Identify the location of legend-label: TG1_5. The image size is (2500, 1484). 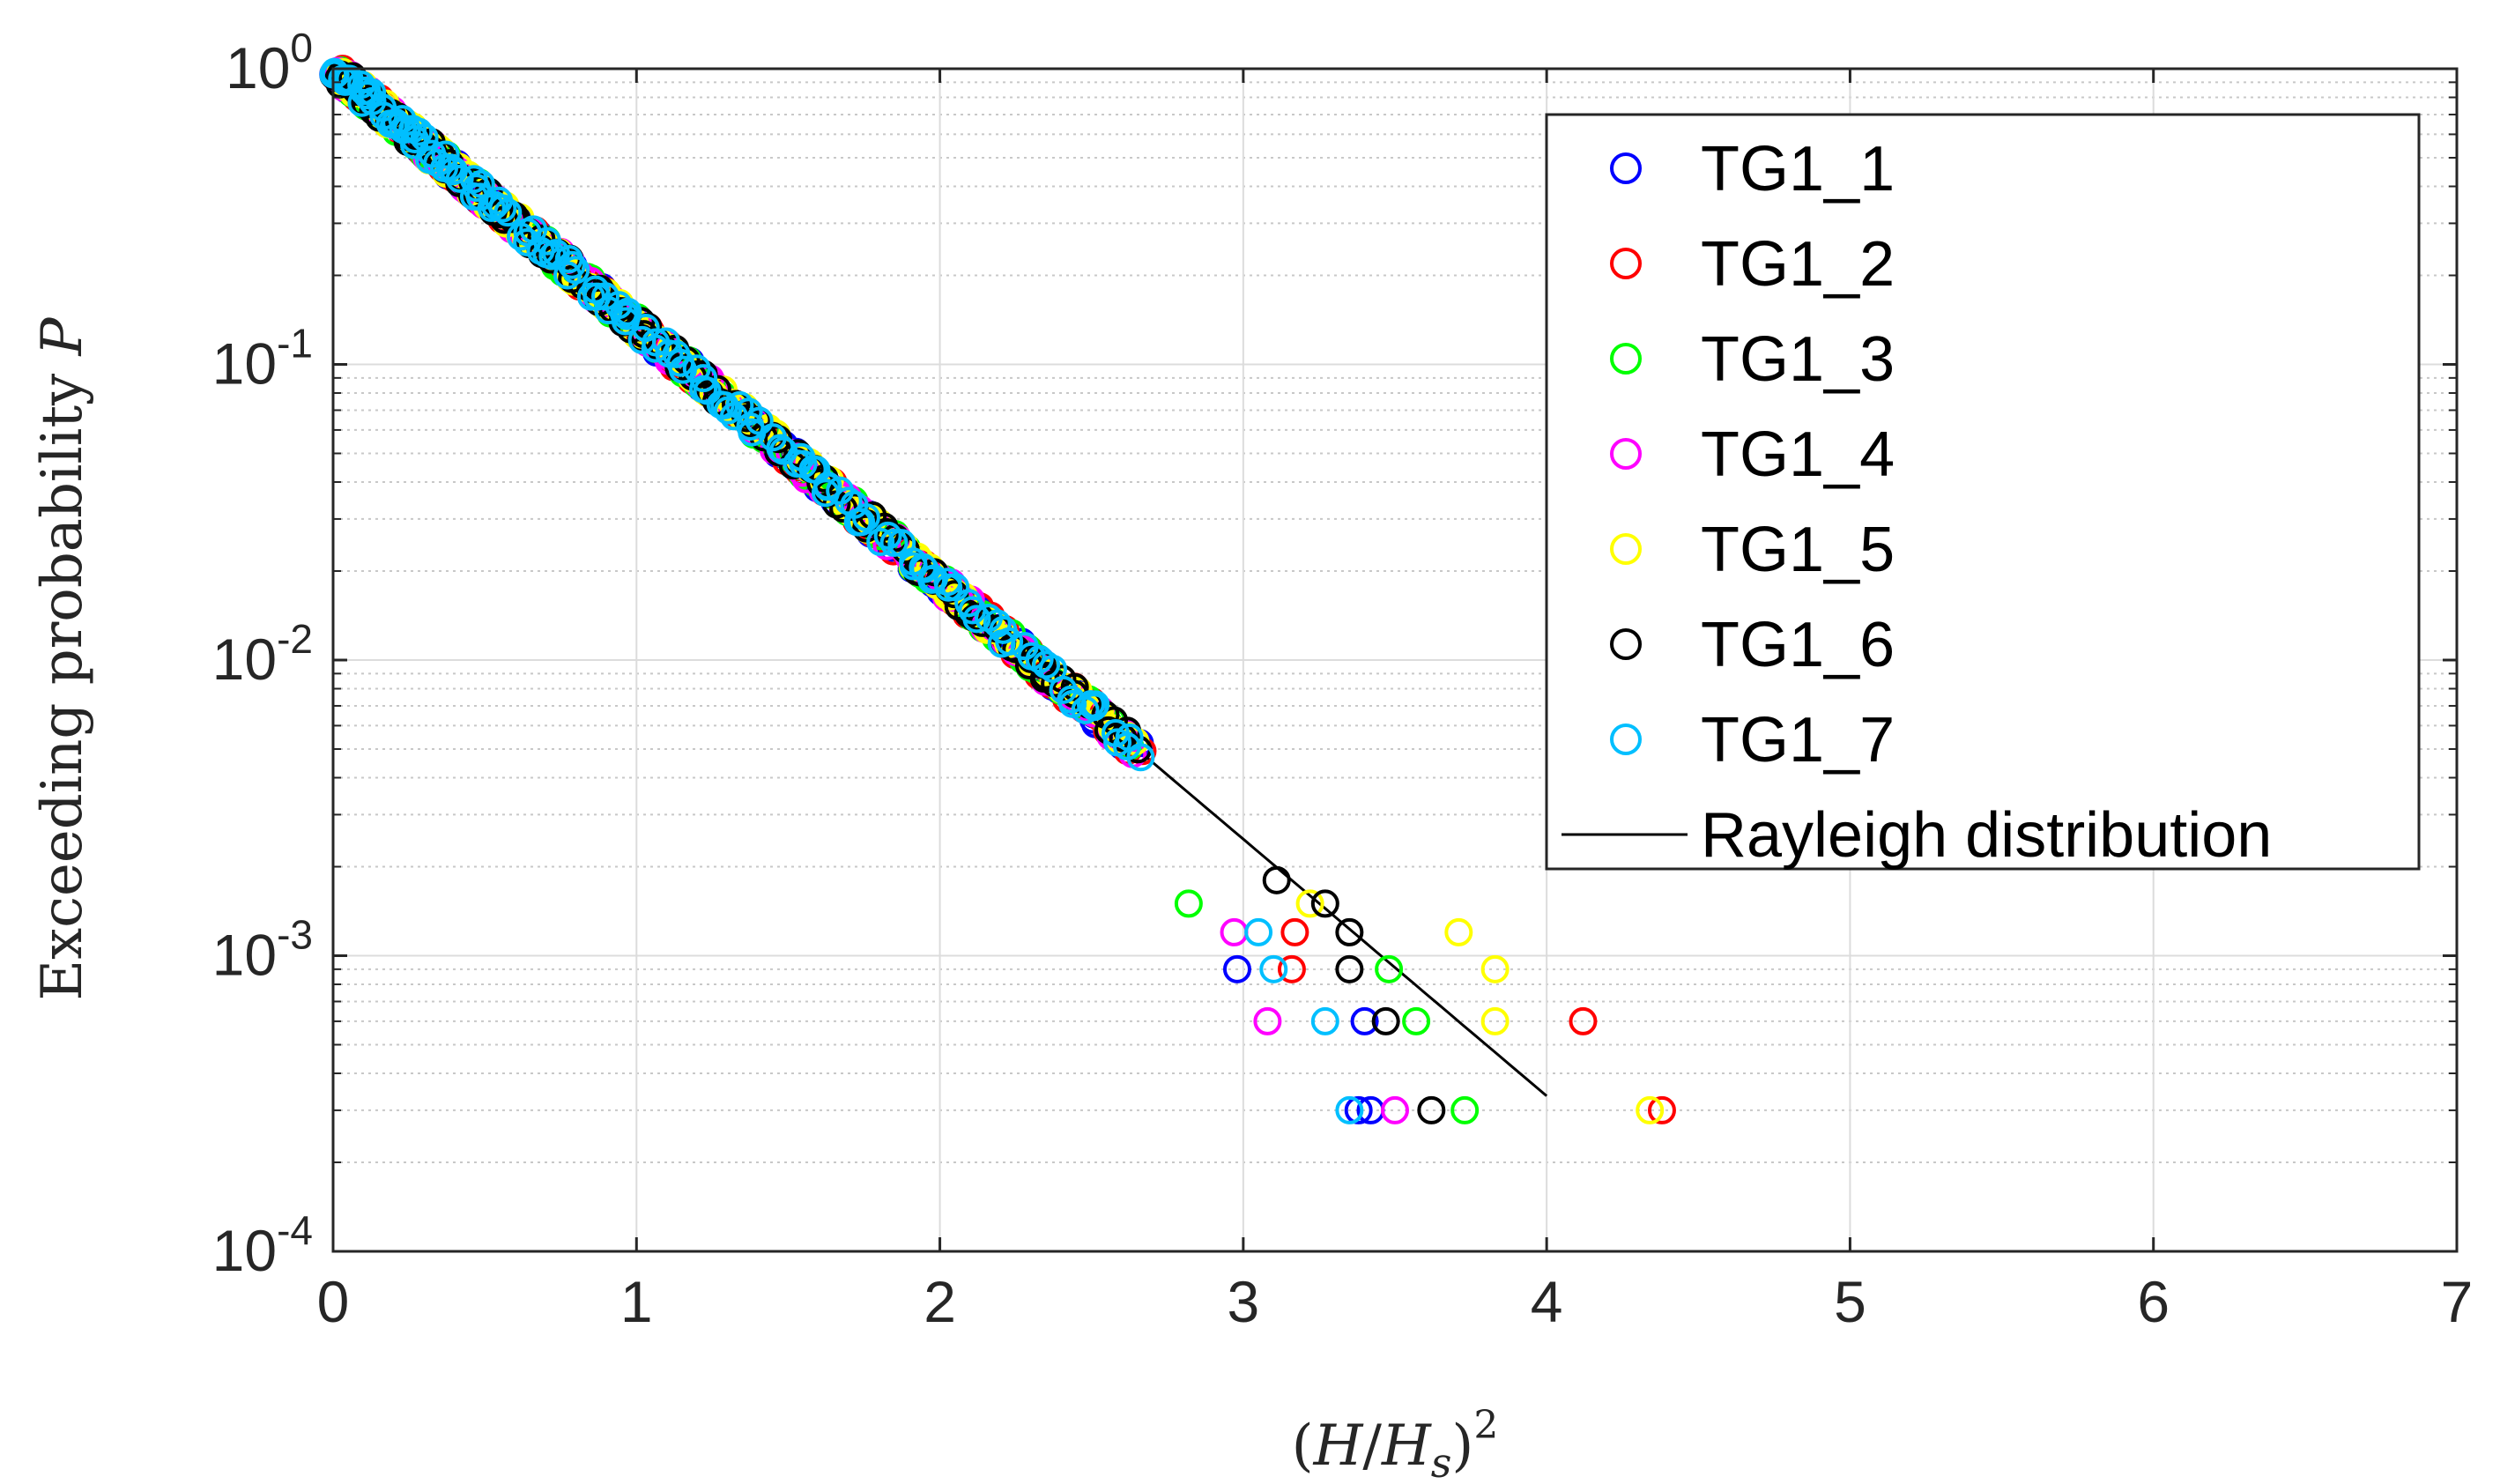
(1798, 550).